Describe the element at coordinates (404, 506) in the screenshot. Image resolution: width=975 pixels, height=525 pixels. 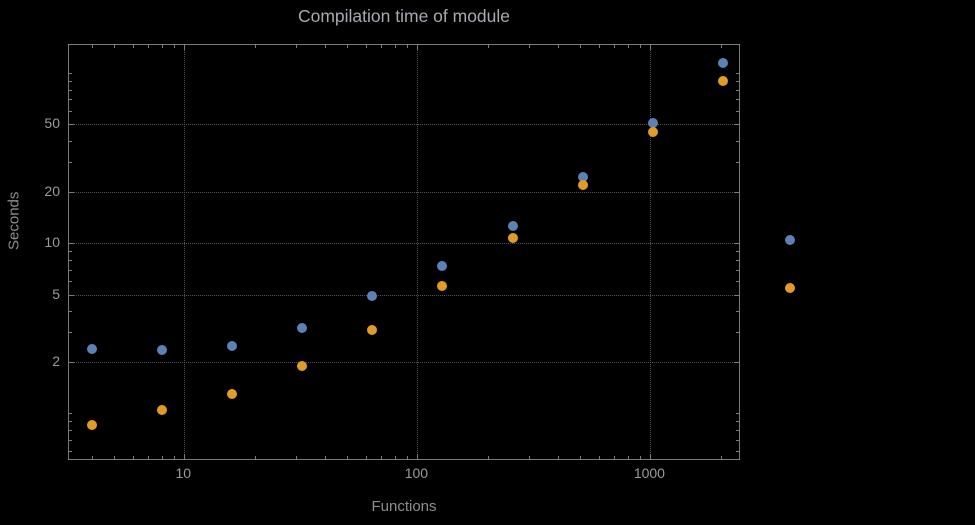
I see `x-axis-label: Functions` at that location.